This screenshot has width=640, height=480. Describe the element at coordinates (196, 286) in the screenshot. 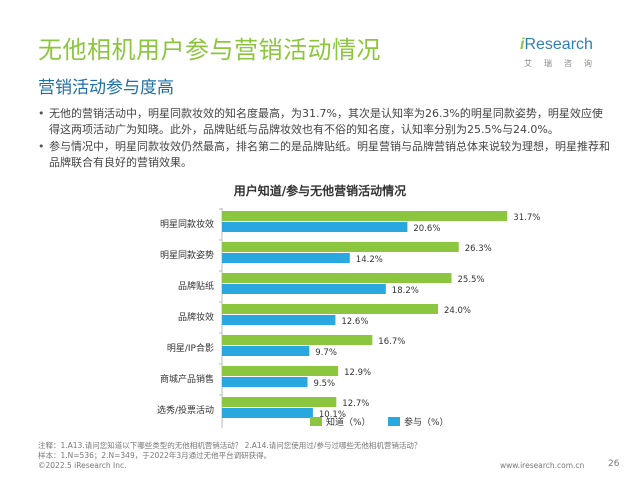

I see `category-label: 品牌贴纸` at that location.